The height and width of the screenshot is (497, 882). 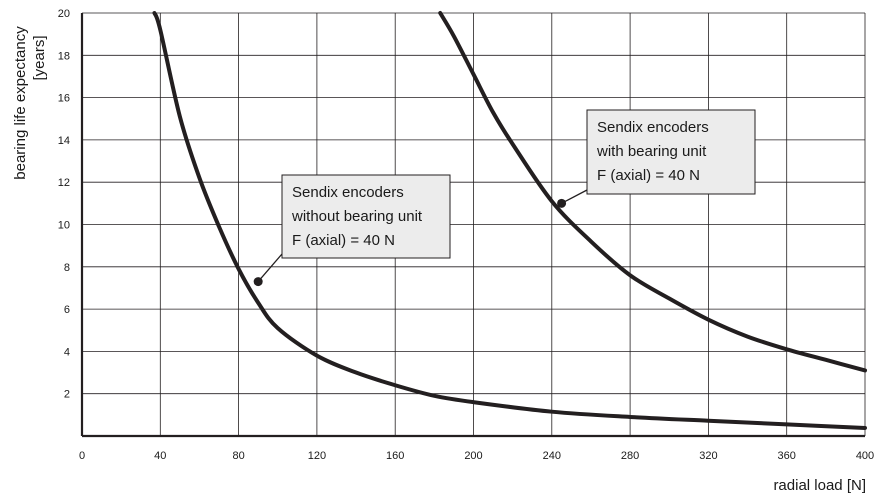 What do you see at coordinates (708, 456) in the screenshot?
I see `x-tick-label: 320` at bounding box center [708, 456].